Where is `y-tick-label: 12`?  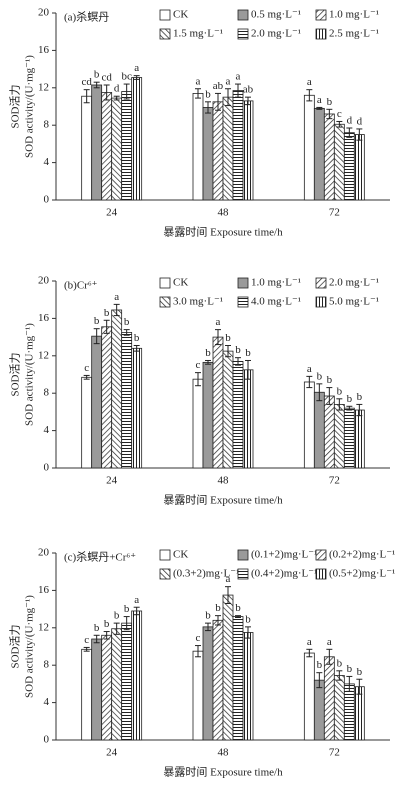 y-tick-label: 12 is located at coordinates (43, 627).